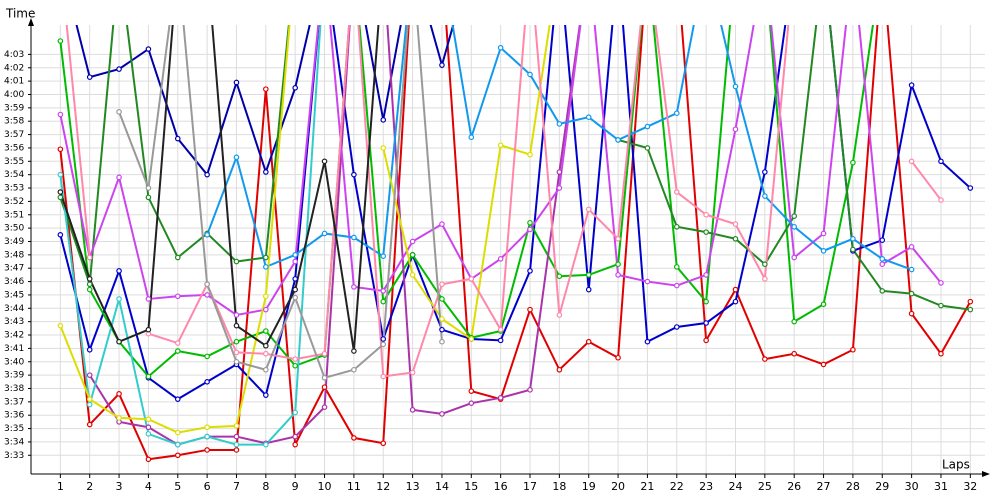 The height and width of the screenshot is (500, 1000). Describe the element at coordinates (14, 362) in the screenshot. I see `y-tick-label: 3:40` at that location.